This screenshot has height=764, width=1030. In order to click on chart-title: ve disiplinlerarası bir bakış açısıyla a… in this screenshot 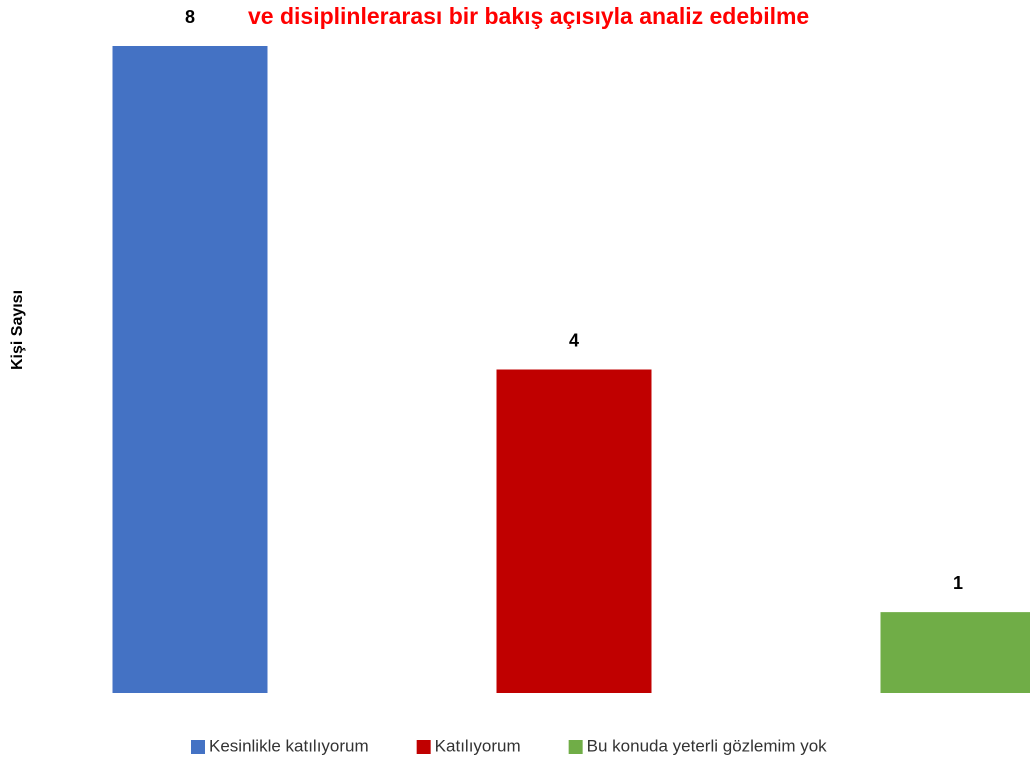, I will do `click(528, 16)`.